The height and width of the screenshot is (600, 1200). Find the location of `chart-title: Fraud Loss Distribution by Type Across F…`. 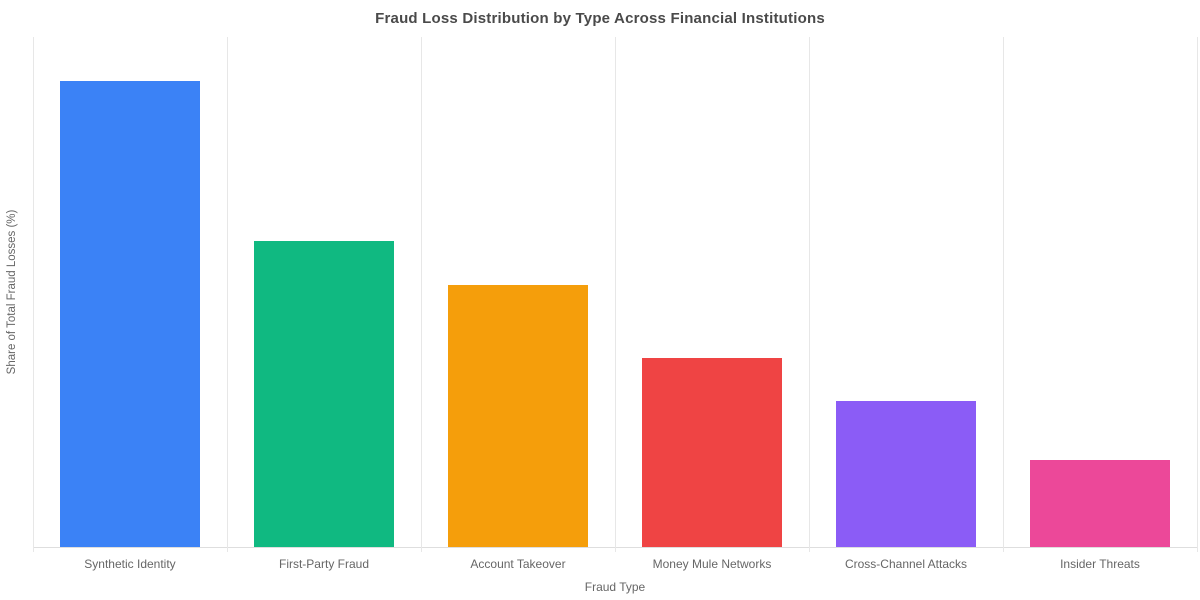

chart-title: Fraud Loss Distribution by Type Across F… is located at coordinates (600, 18).